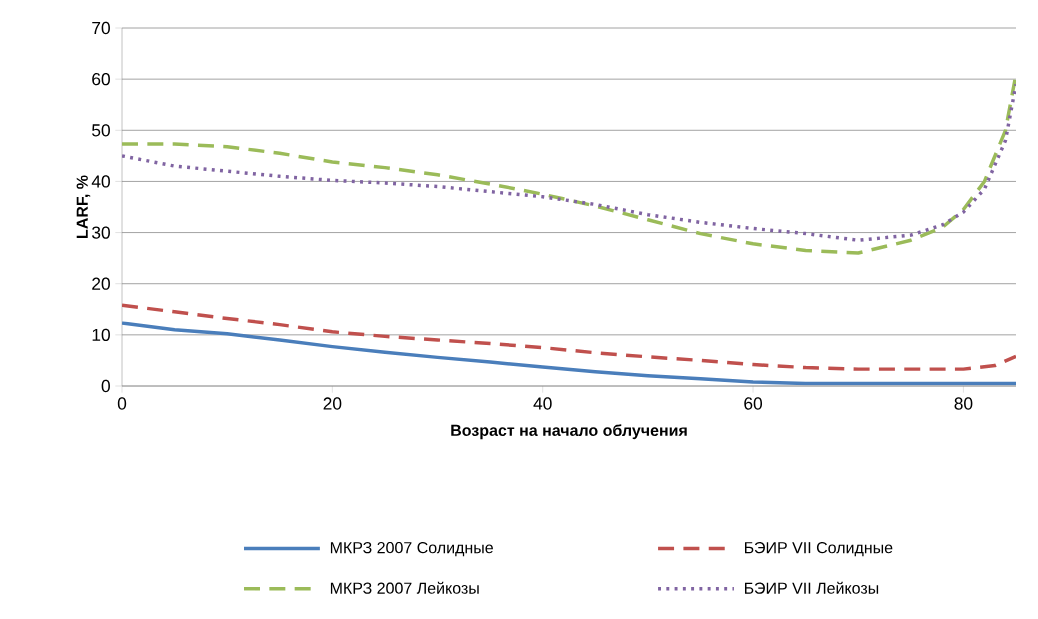  I want to click on y-tick-label: 20, so click(101, 283).